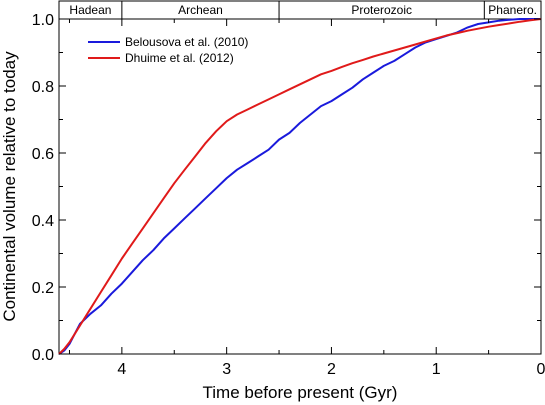  What do you see at coordinates (512, 10) in the screenshot?
I see `era-label: Phanero.` at bounding box center [512, 10].